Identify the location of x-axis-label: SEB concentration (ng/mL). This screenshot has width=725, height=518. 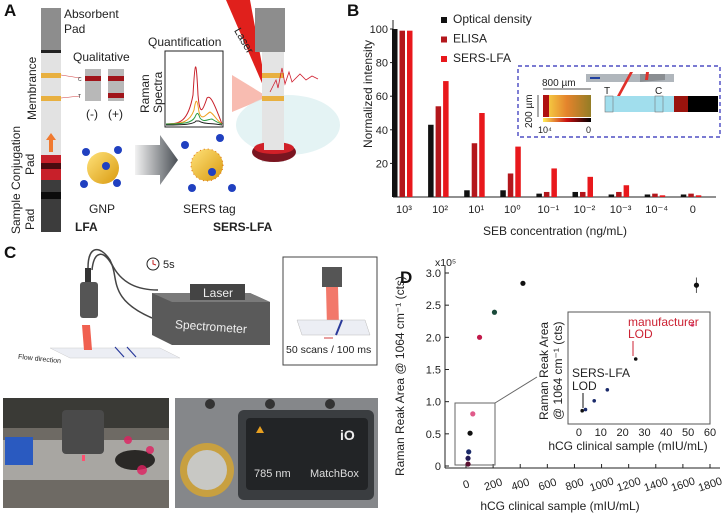
(555, 231).